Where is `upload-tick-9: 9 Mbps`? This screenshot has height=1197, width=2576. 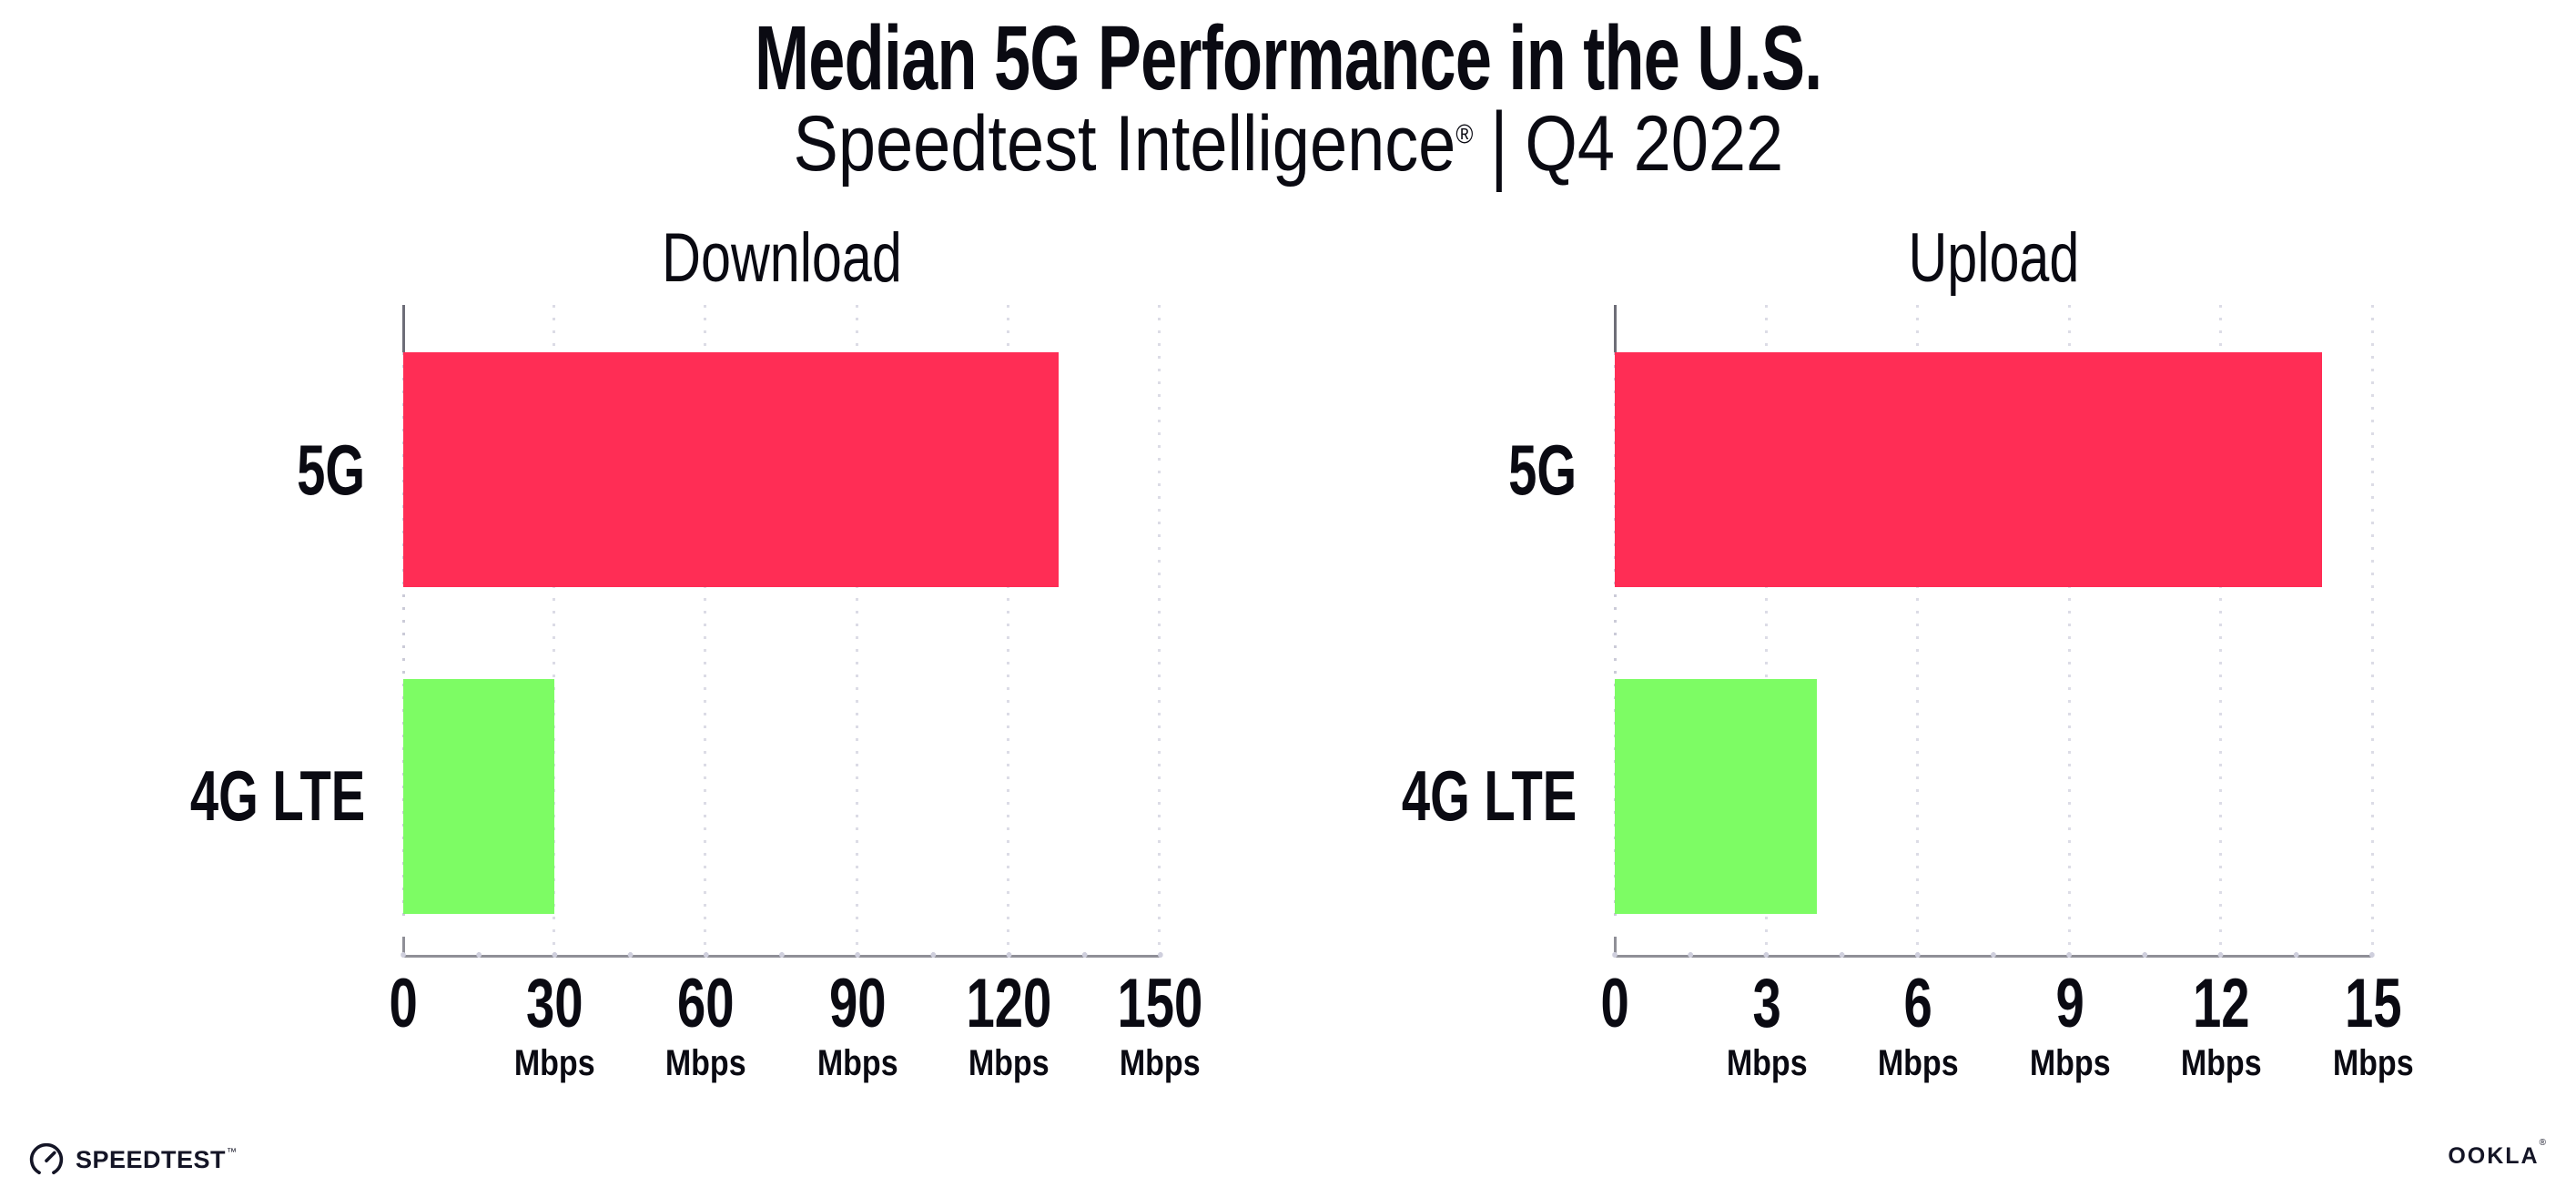 upload-tick-9: 9 Mbps is located at coordinates (2070, 1024).